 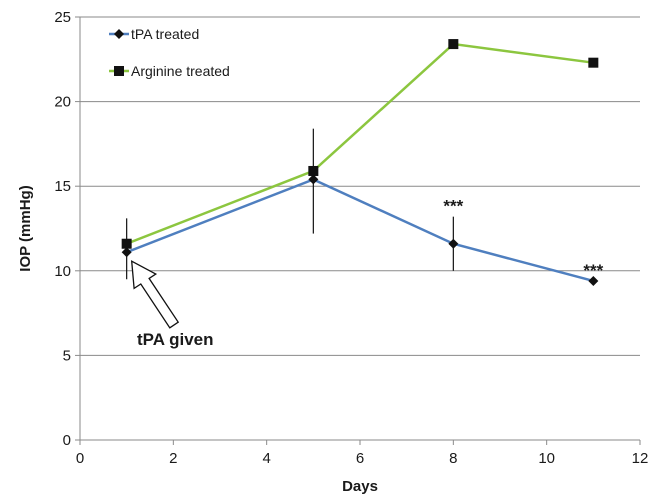 I want to click on y-tick-label-5: 5, so click(x=67, y=355).